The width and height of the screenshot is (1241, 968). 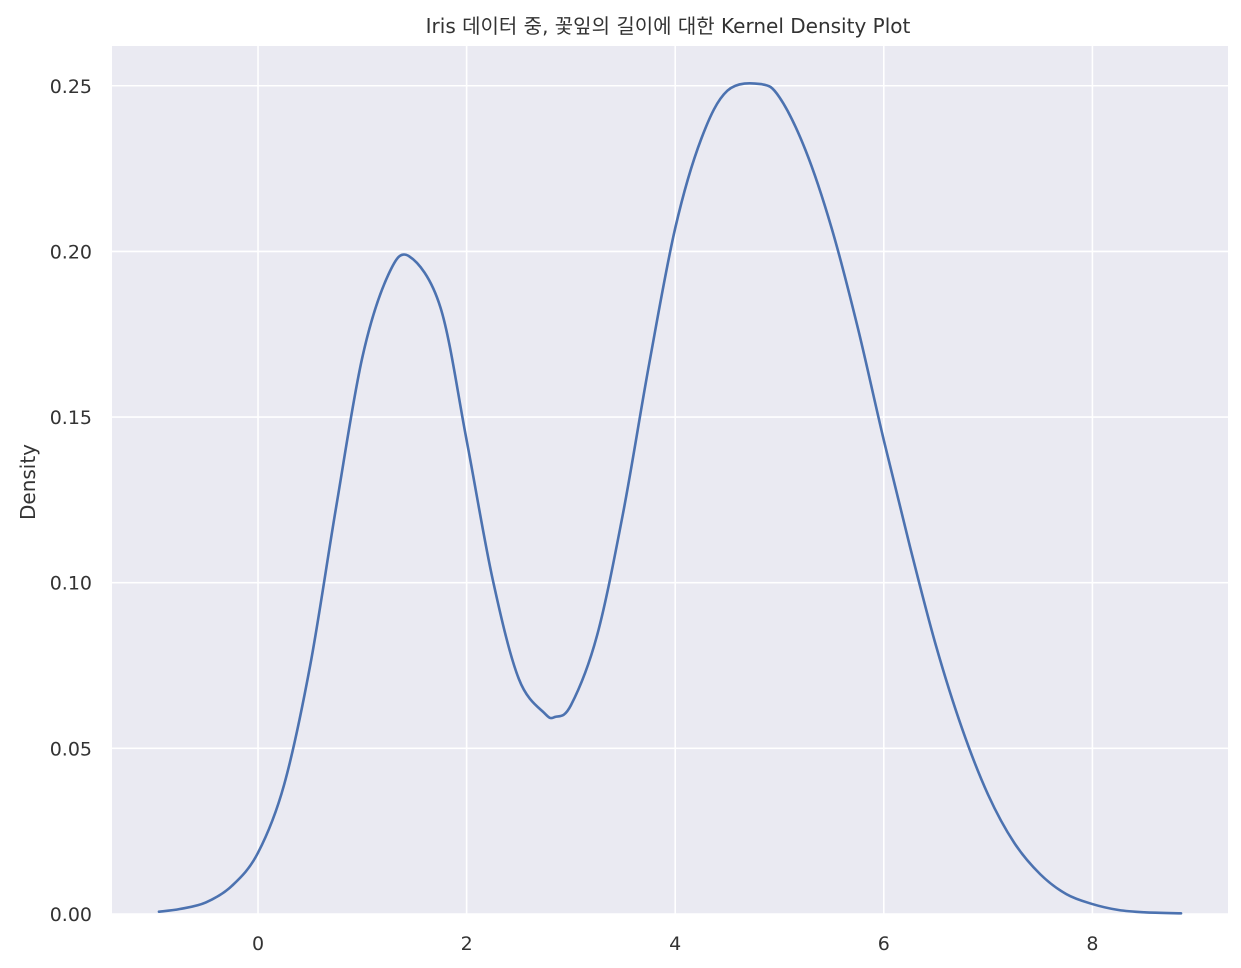 I want to click on x-tick-label: 2, so click(x=467, y=944).